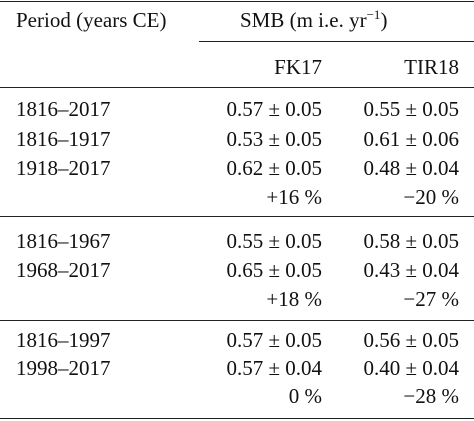 The height and width of the screenshot is (421, 474). I want to click on tir18-cell: 0.55 ± 0.05, so click(411, 109).